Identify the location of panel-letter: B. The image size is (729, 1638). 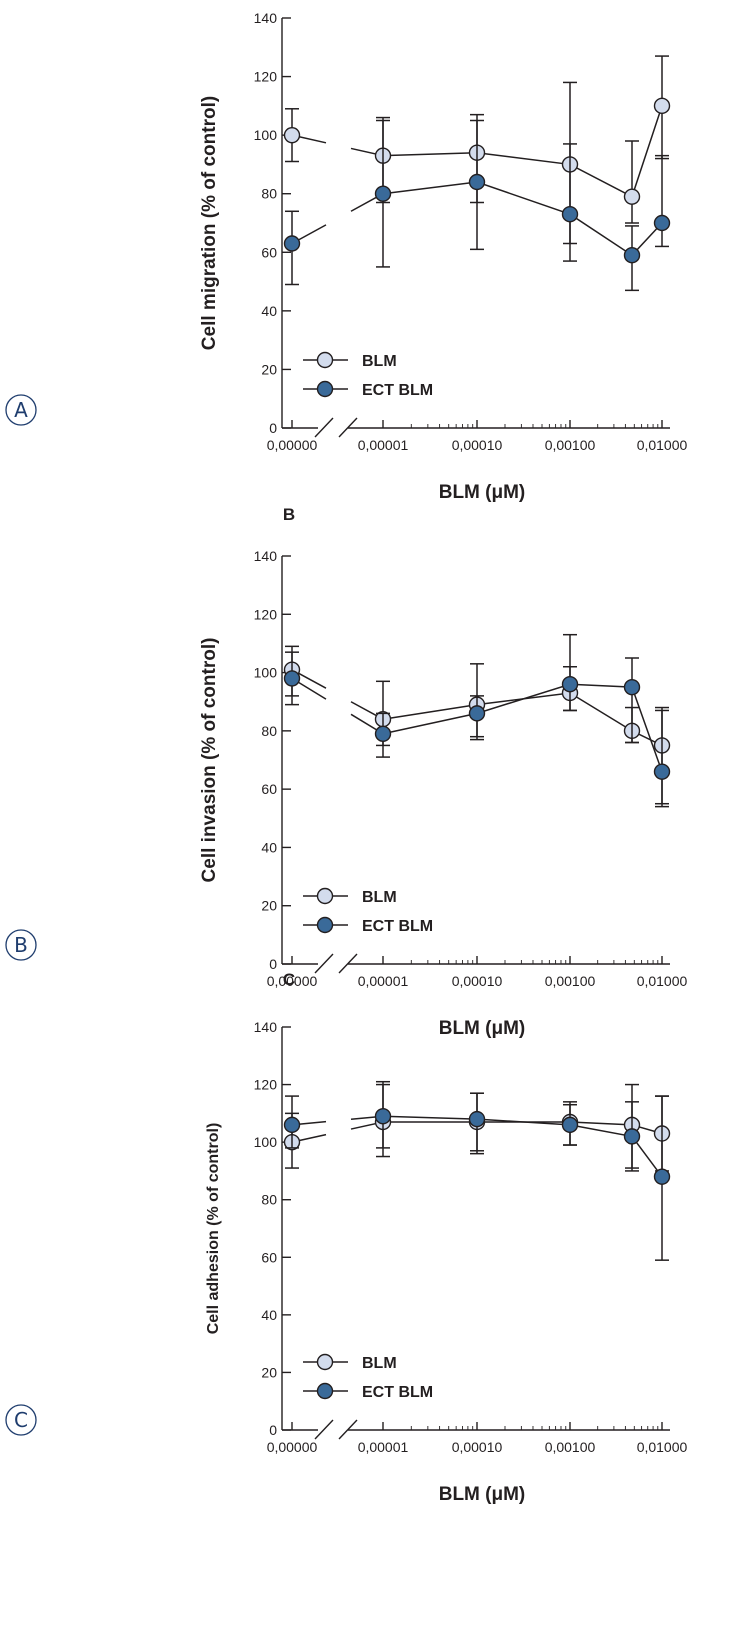
(289, 514).